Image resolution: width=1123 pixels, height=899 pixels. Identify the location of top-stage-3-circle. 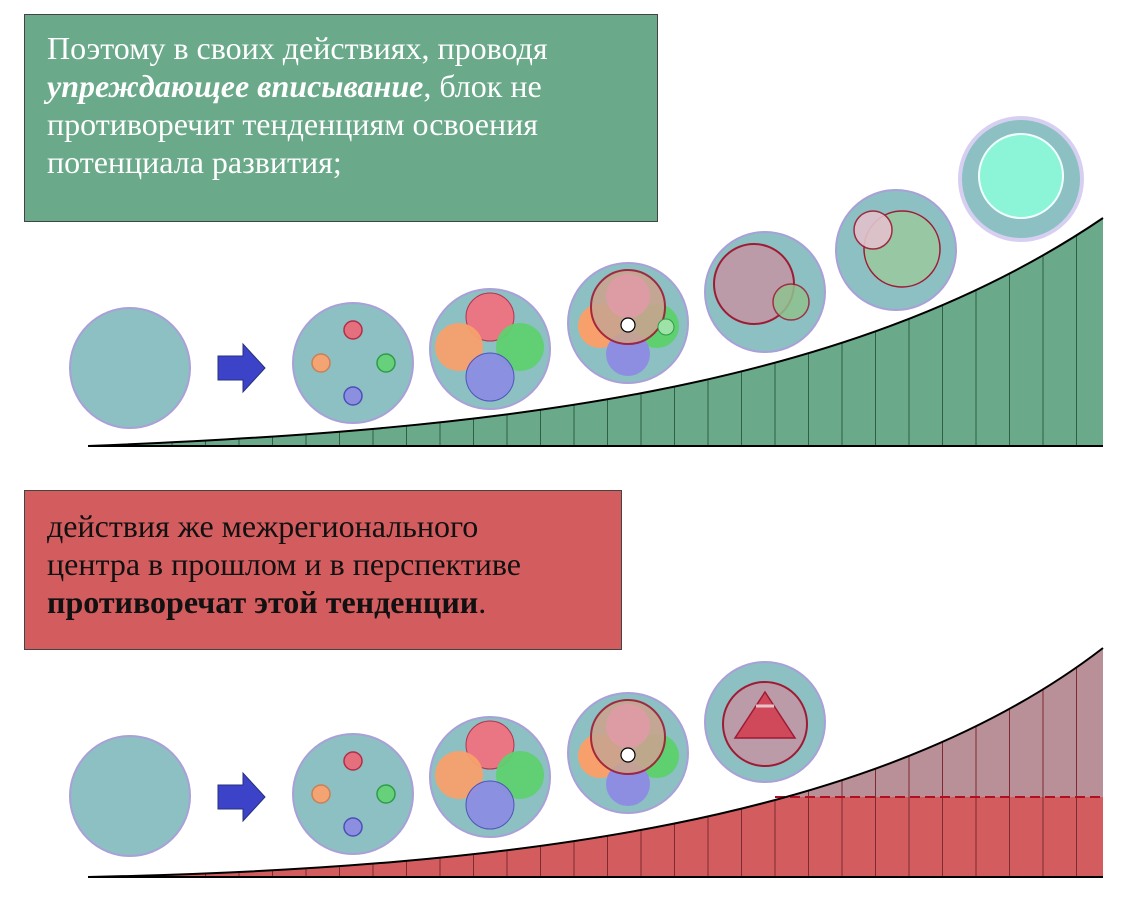
(490, 349).